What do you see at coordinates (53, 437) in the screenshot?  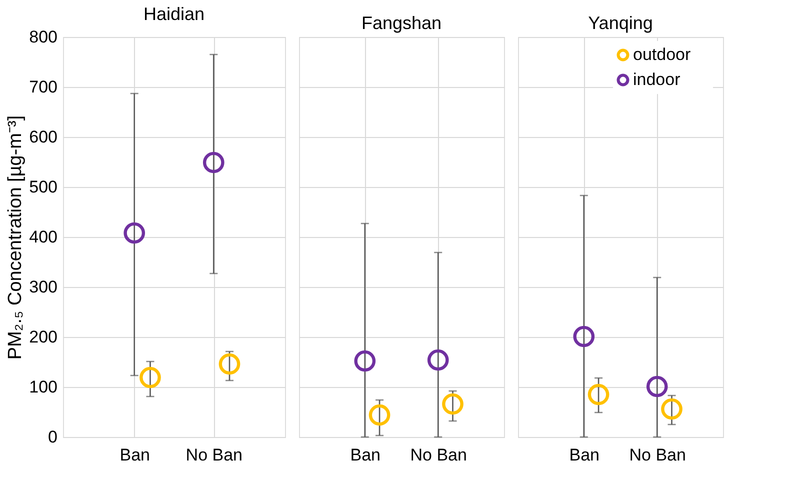 I see `y-tick-label: 0` at bounding box center [53, 437].